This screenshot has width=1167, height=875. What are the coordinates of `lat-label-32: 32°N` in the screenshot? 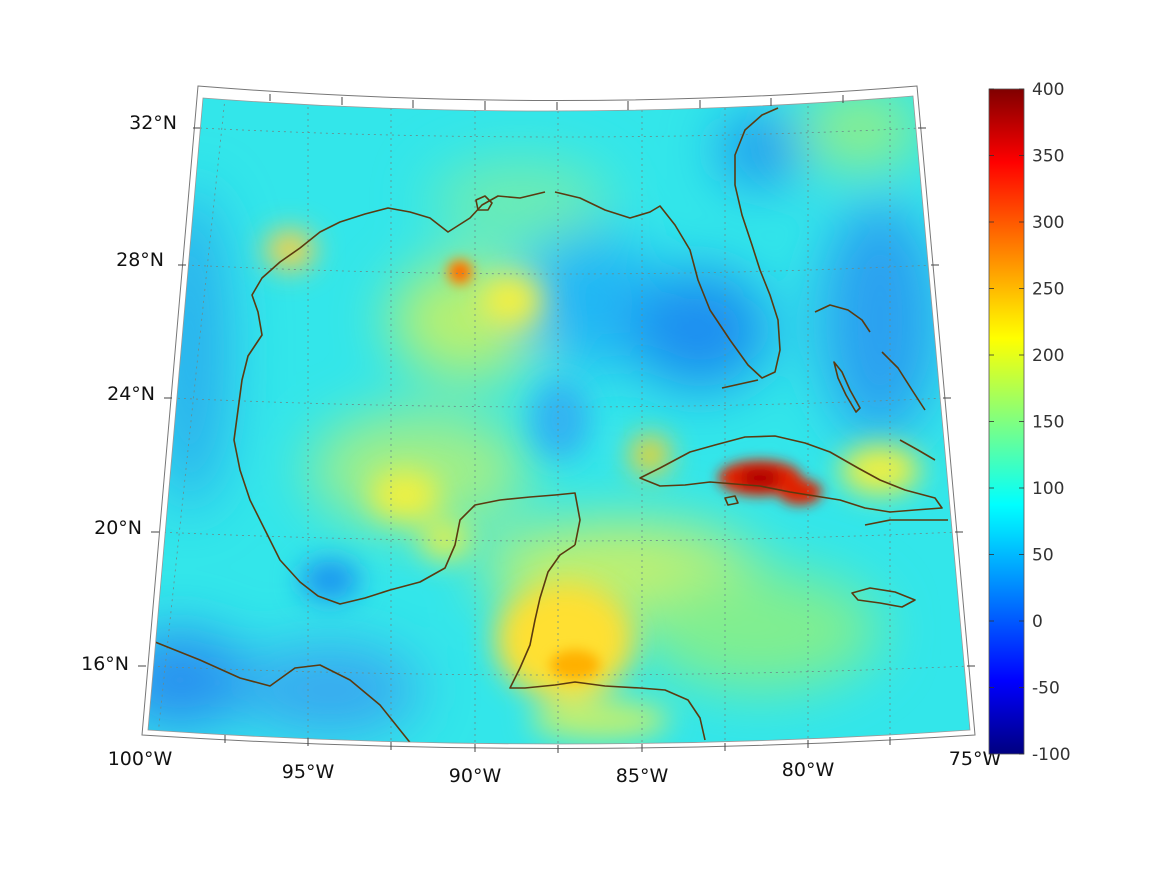 It's located at (153, 123).